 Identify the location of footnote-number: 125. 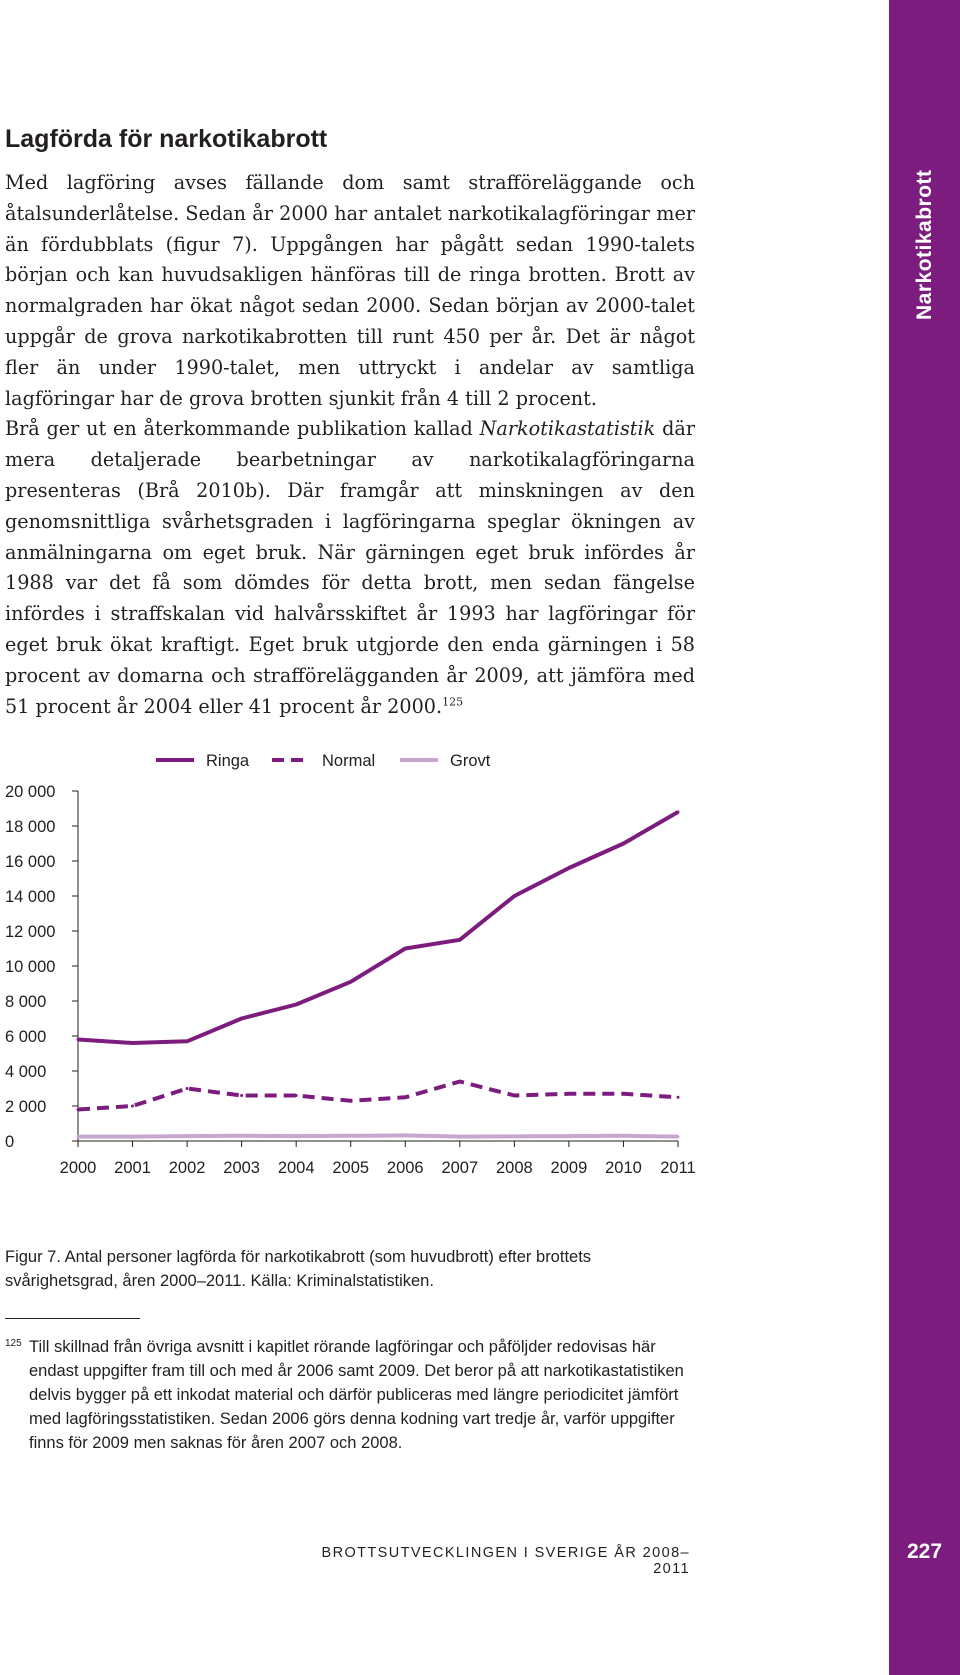
(13, 1343).